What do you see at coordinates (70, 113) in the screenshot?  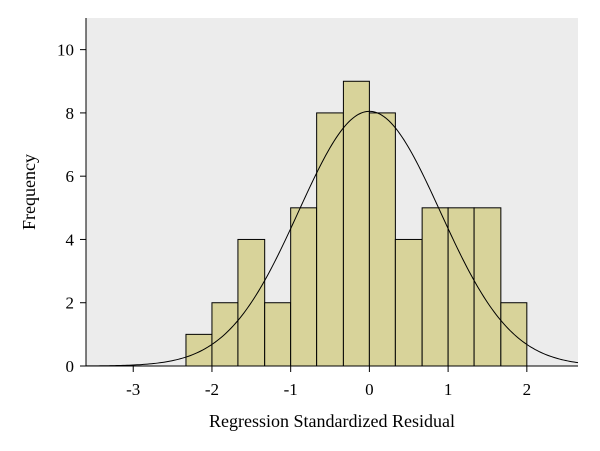 I see `y-tick-label: 8` at bounding box center [70, 113].